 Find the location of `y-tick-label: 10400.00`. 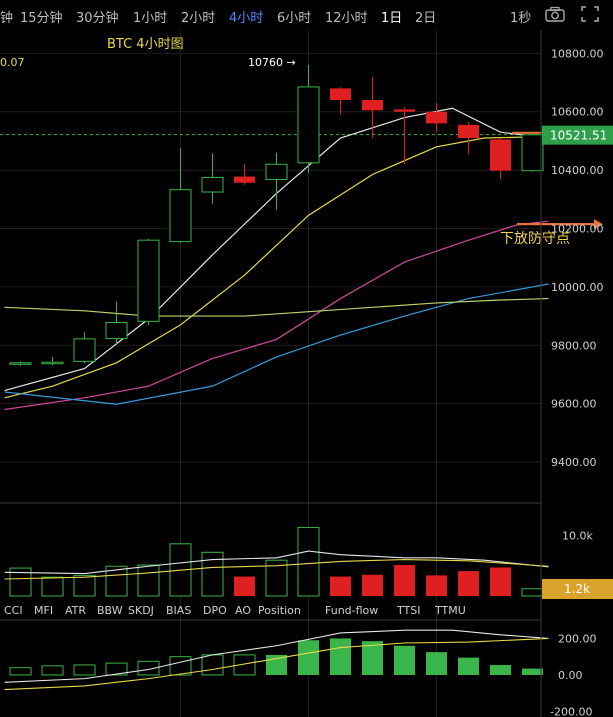

y-tick-label: 10400.00 is located at coordinates (577, 170).